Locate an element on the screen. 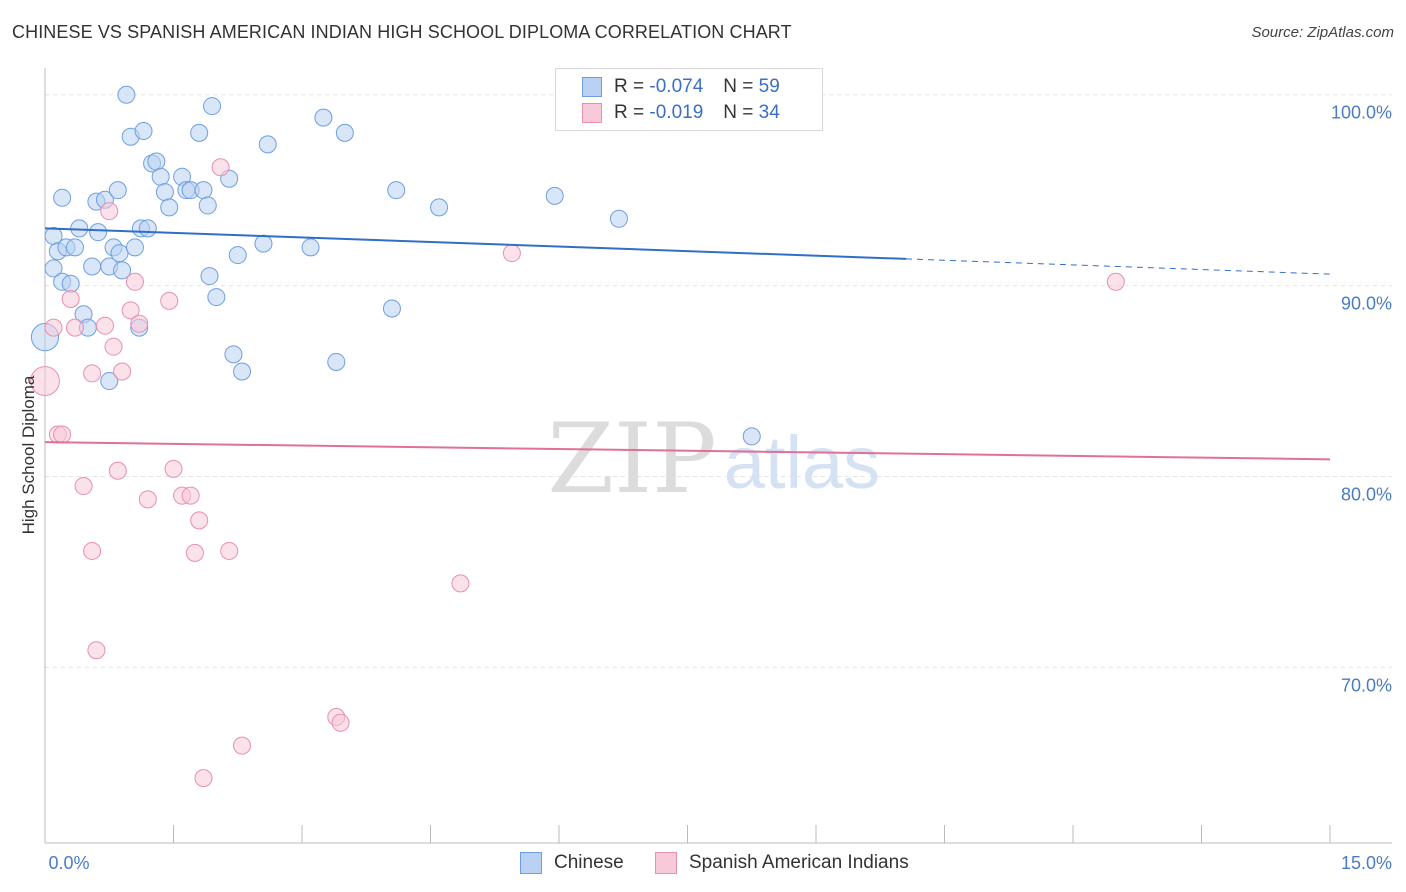  legend-row-spanish: R = -0.019 N = 34 is located at coordinates (681, 113).